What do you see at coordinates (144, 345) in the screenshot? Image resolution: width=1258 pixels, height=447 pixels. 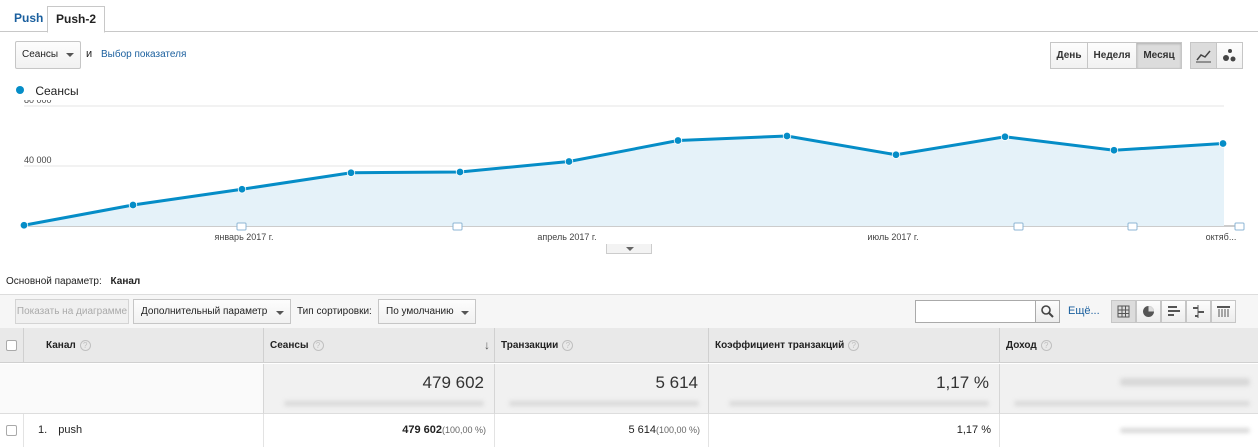 I see `column-header-channel: Канал?` at bounding box center [144, 345].